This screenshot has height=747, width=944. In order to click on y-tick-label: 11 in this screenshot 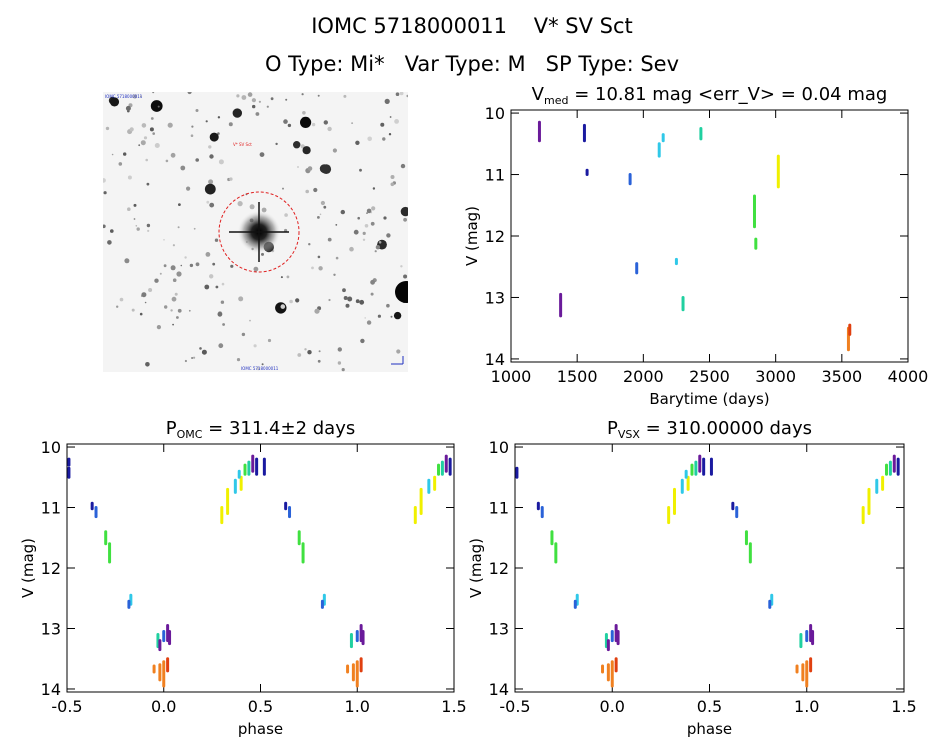, I will do `click(51, 508)`.